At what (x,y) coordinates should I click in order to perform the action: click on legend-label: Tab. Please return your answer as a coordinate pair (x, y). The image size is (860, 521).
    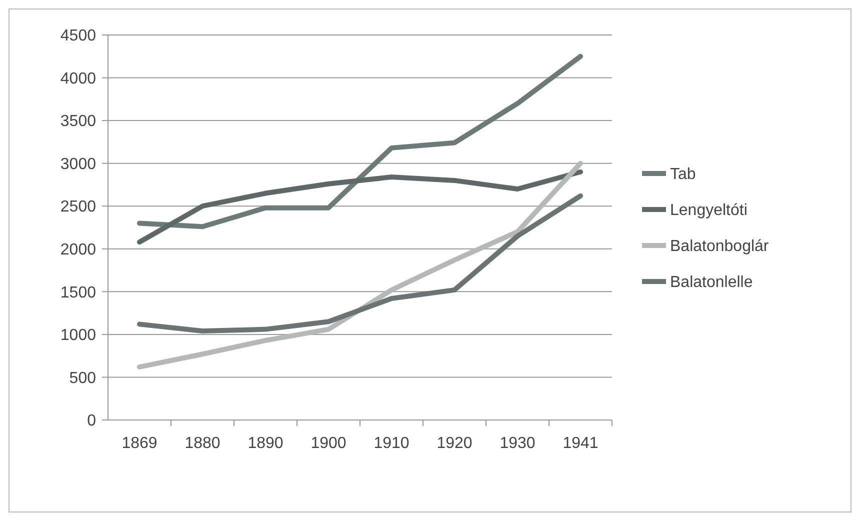
    Looking at the image, I should click on (683, 175).